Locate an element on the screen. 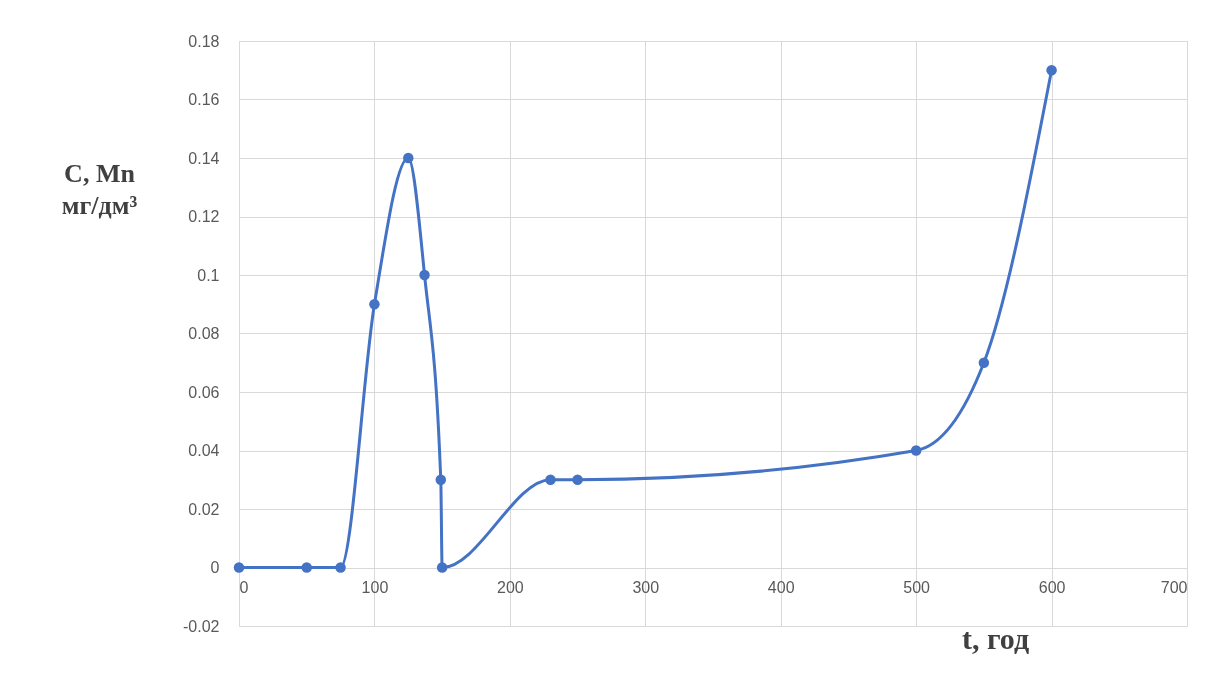  y-tick-label: 0 is located at coordinates (215, 567).